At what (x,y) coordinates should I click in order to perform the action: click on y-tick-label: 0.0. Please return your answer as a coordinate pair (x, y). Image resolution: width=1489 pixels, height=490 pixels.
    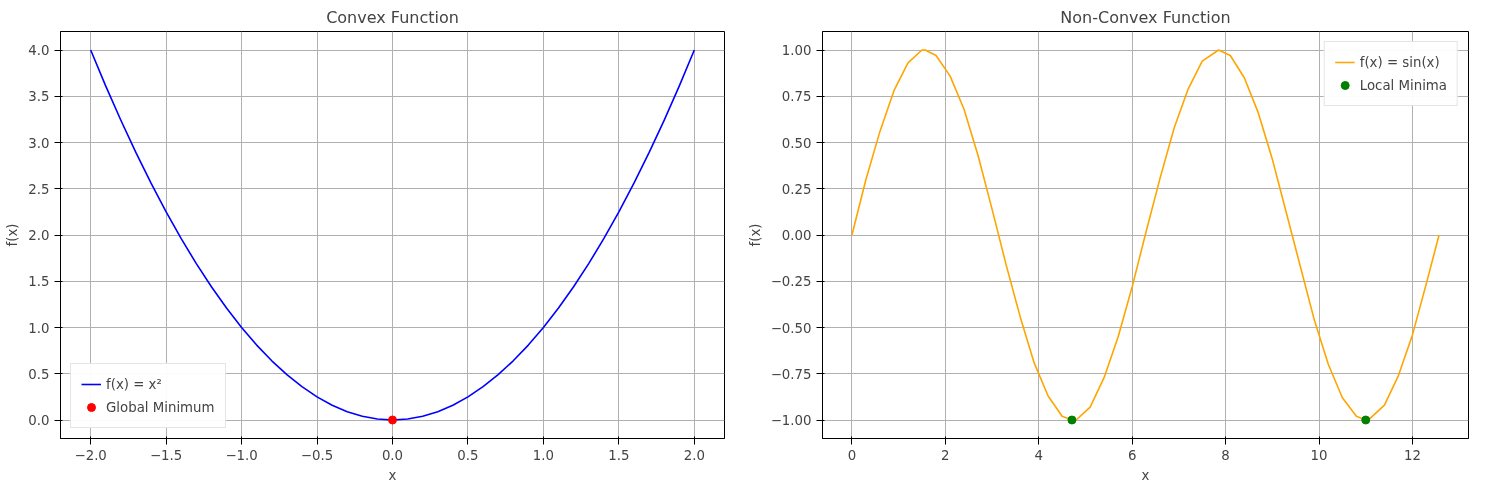
    Looking at the image, I should click on (39, 420).